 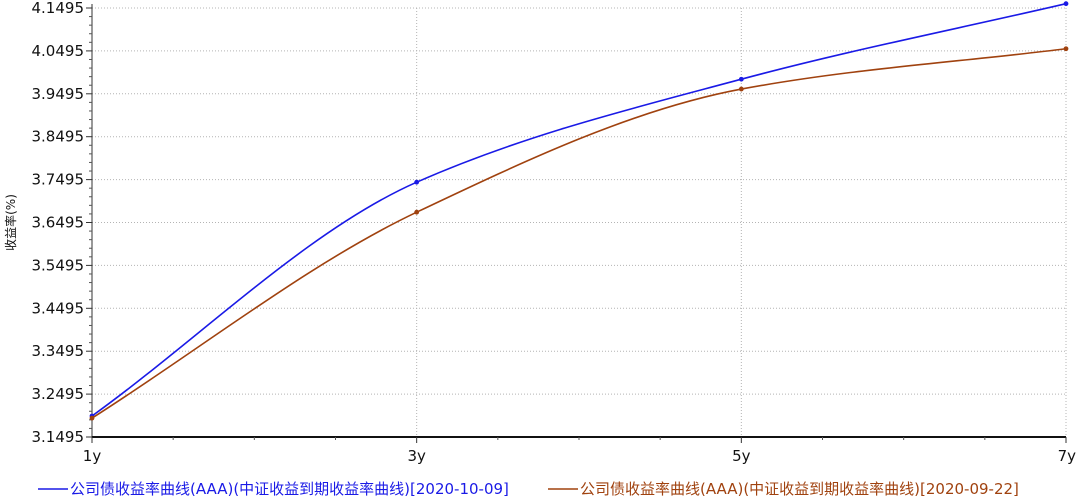 What do you see at coordinates (58, 394) in the screenshot?
I see `y-tick-label: 3.2495` at bounding box center [58, 394].